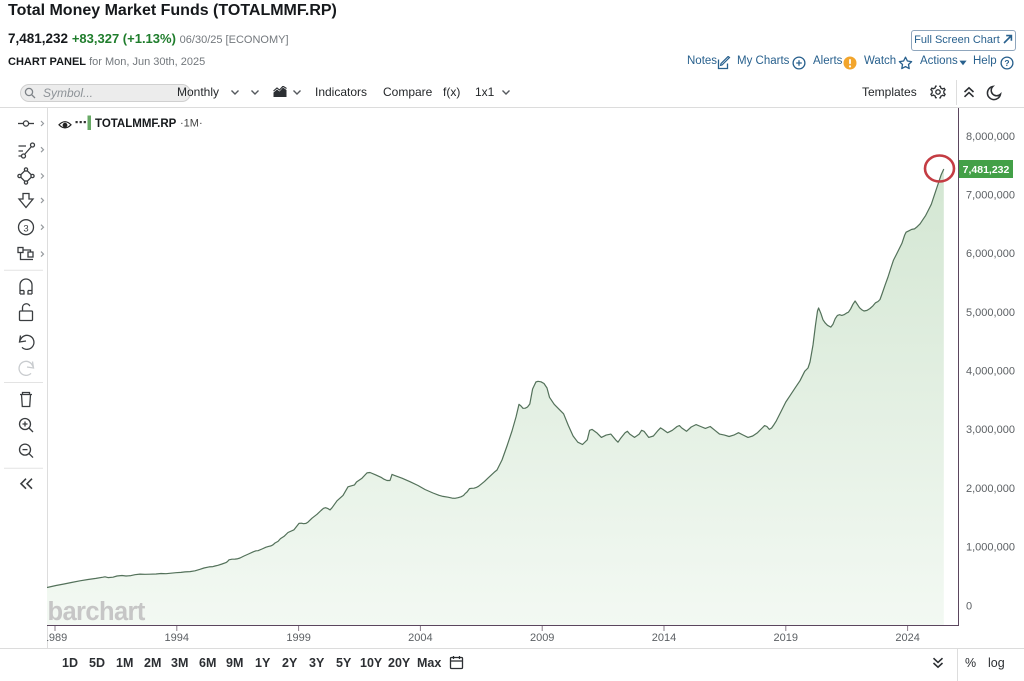  Describe the element at coordinates (97, 612) in the screenshot. I see `svg-text: barchart` at that location.